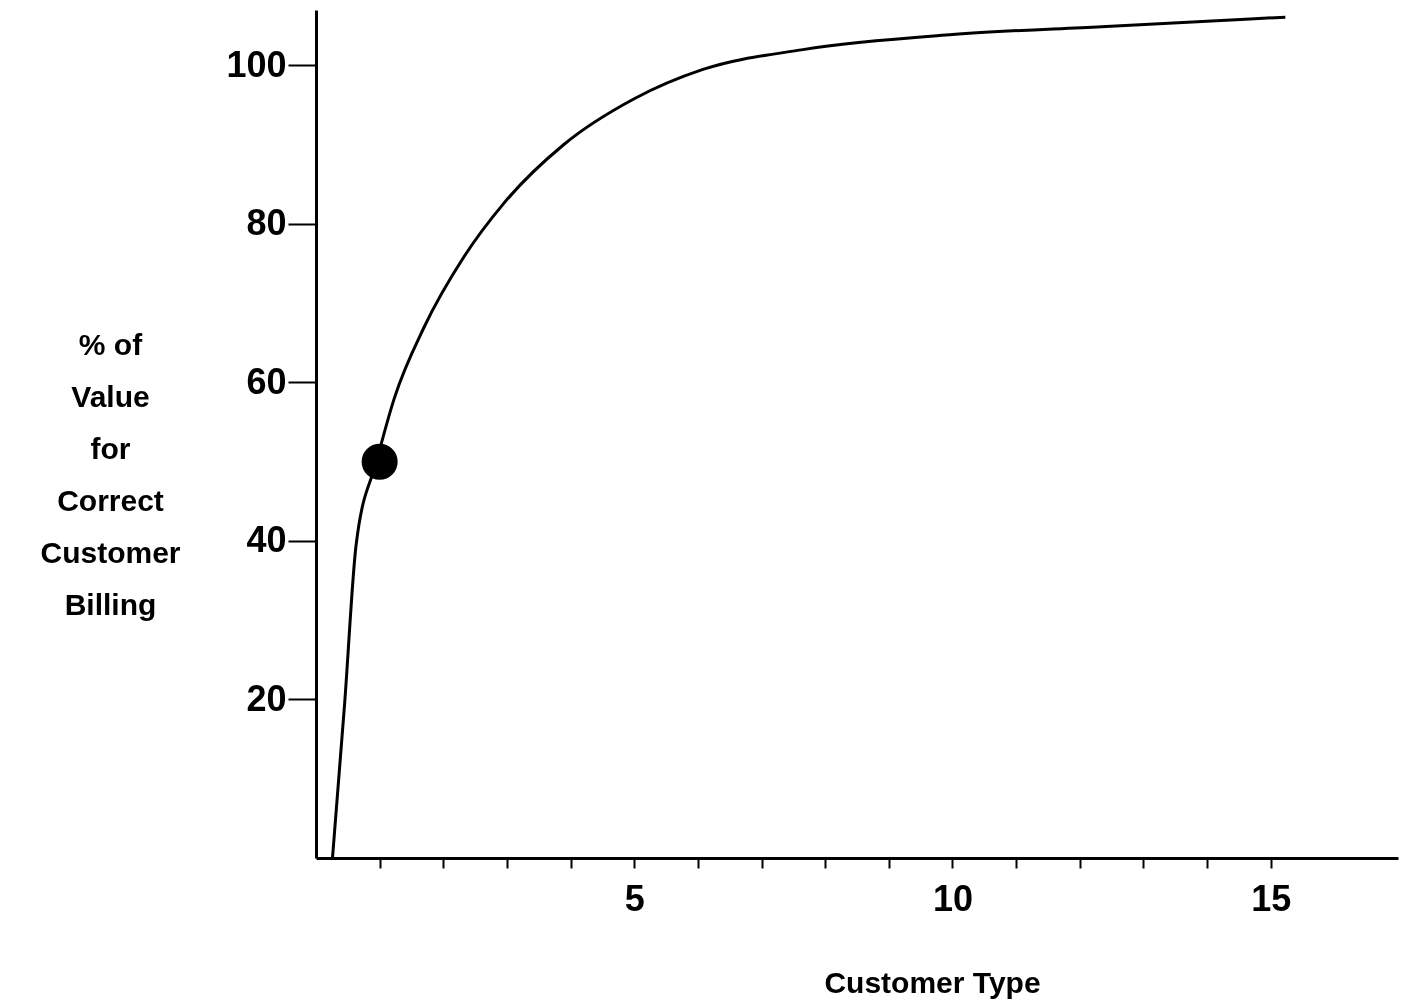 This screenshot has height=1007, width=1402. What do you see at coordinates (266, 698) in the screenshot?
I see `y-tick-label: 20` at bounding box center [266, 698].